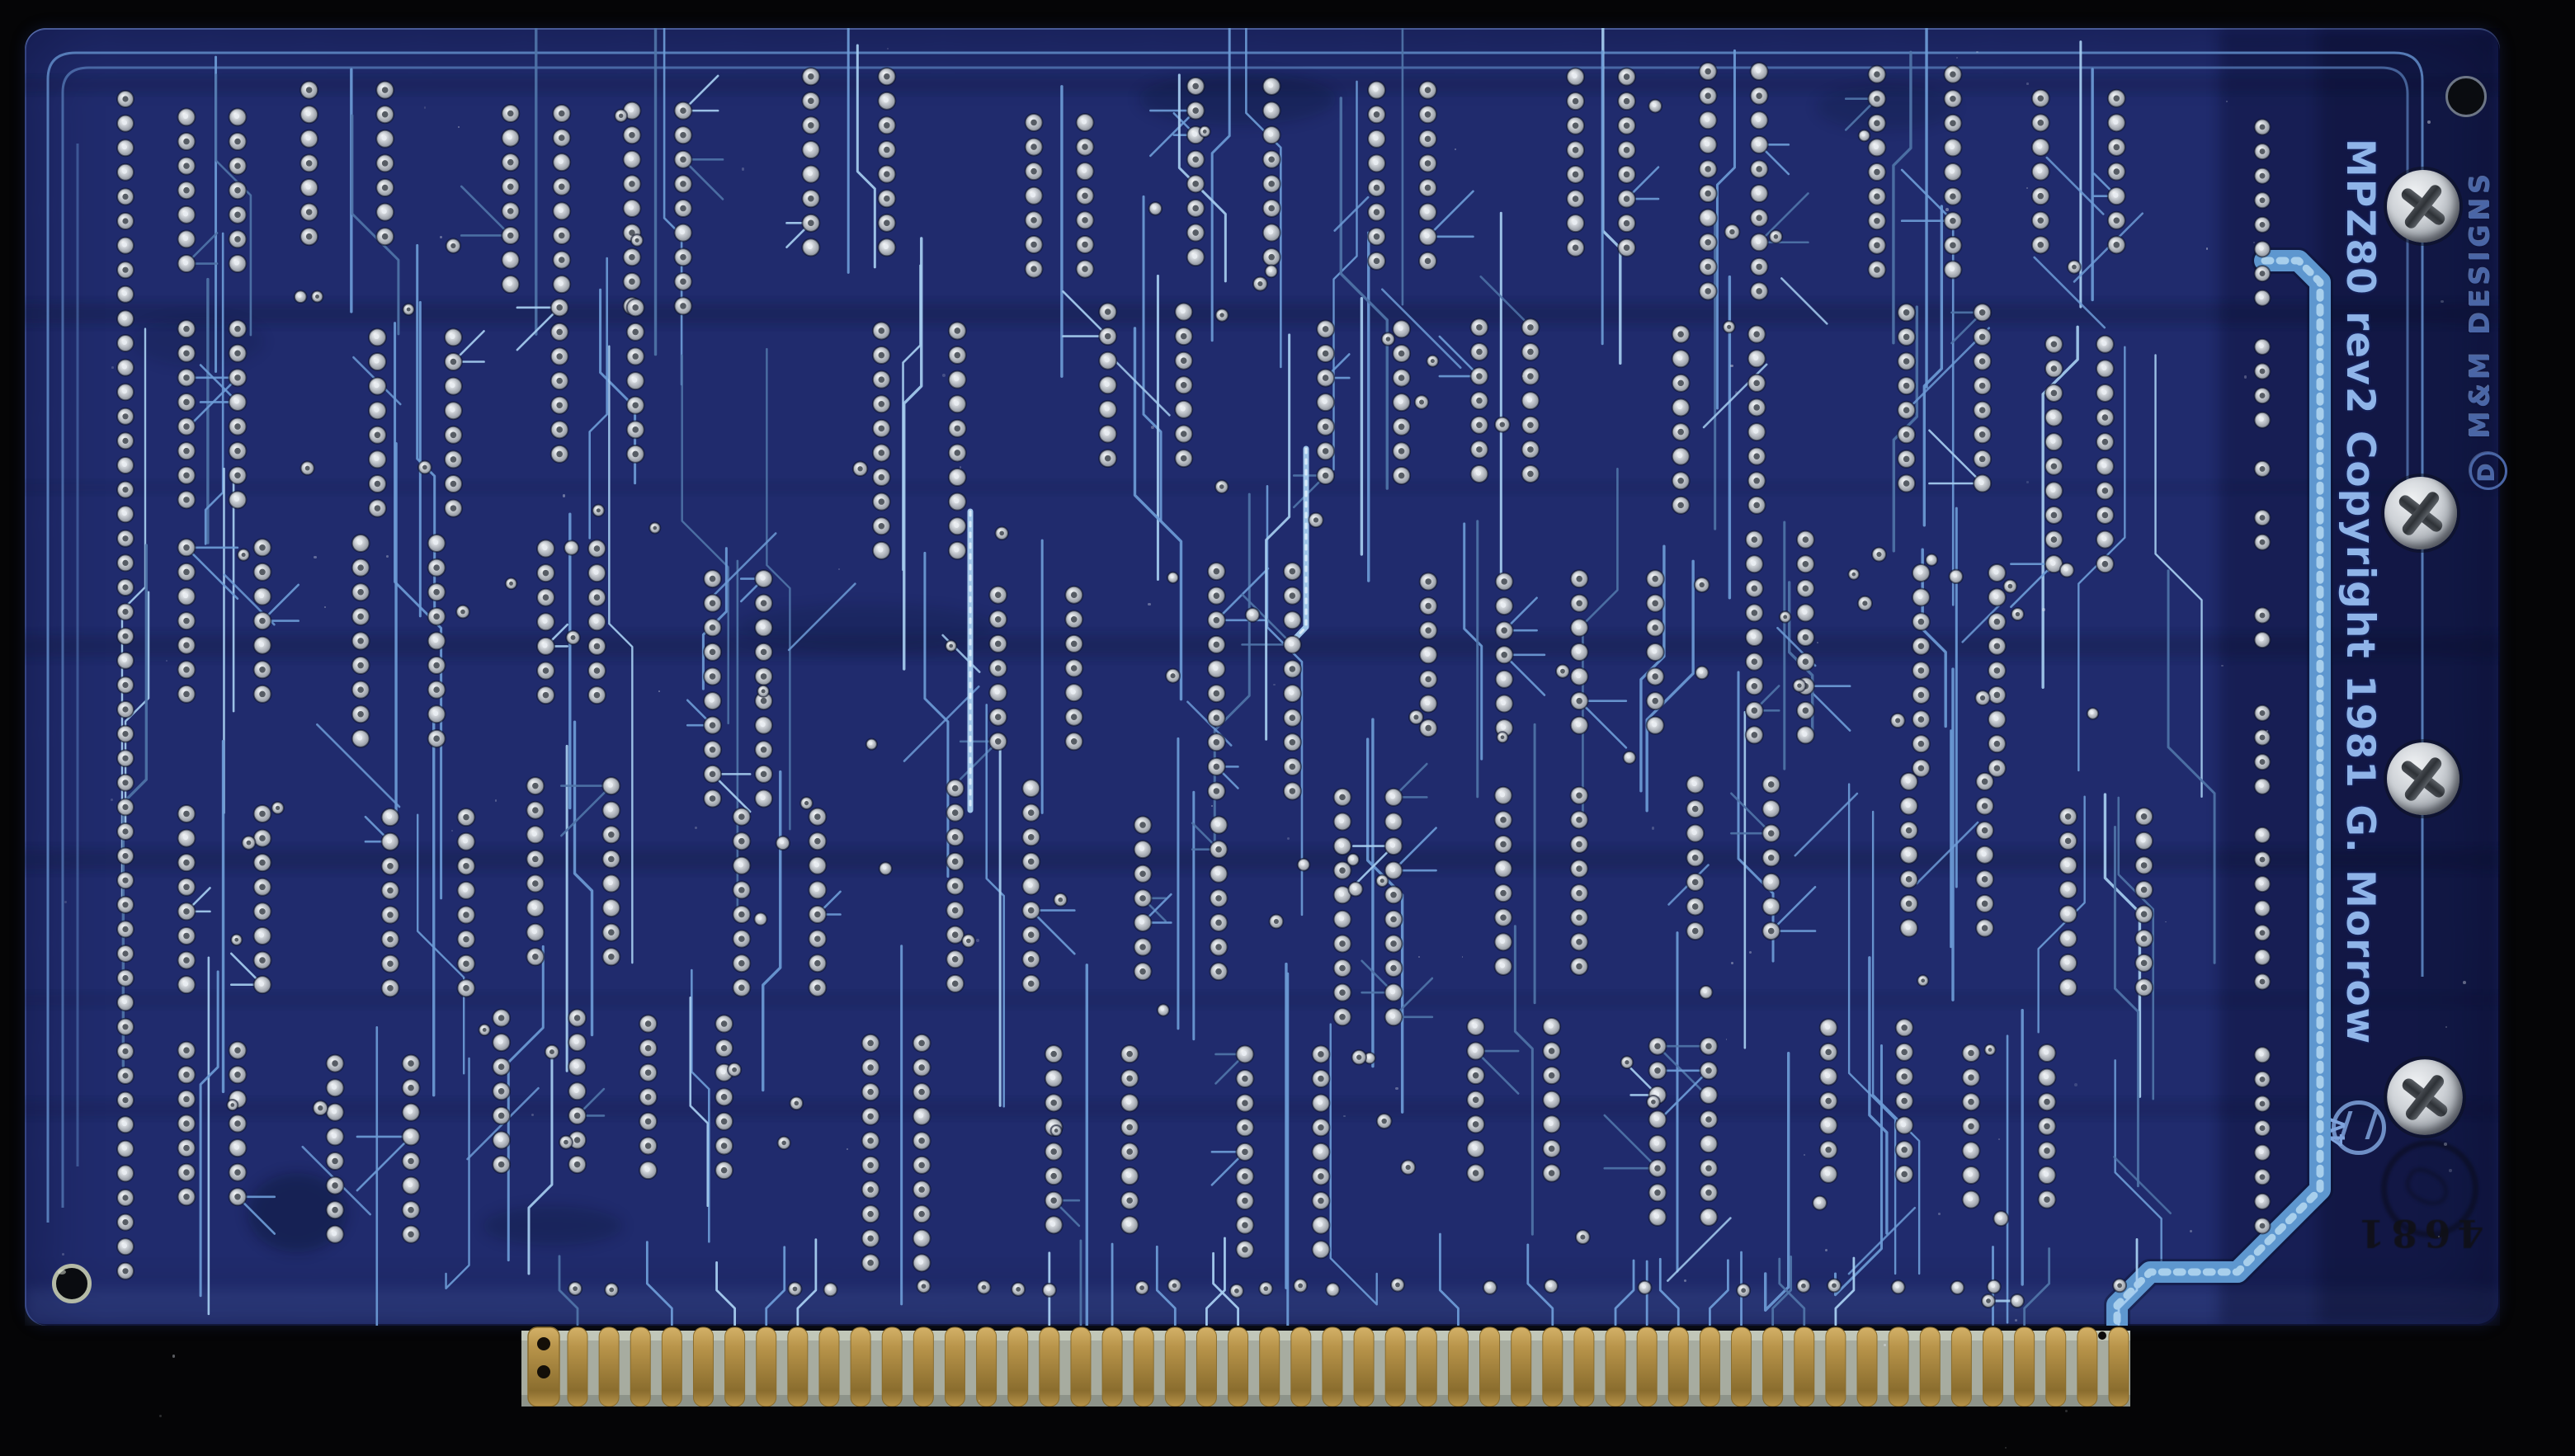  Describe the element at coordinates (2360, 592) in the screenshot. I see `silkscreen-legend: MPZ80 rev2 Copyright 1981 G. Morrow` at that location.